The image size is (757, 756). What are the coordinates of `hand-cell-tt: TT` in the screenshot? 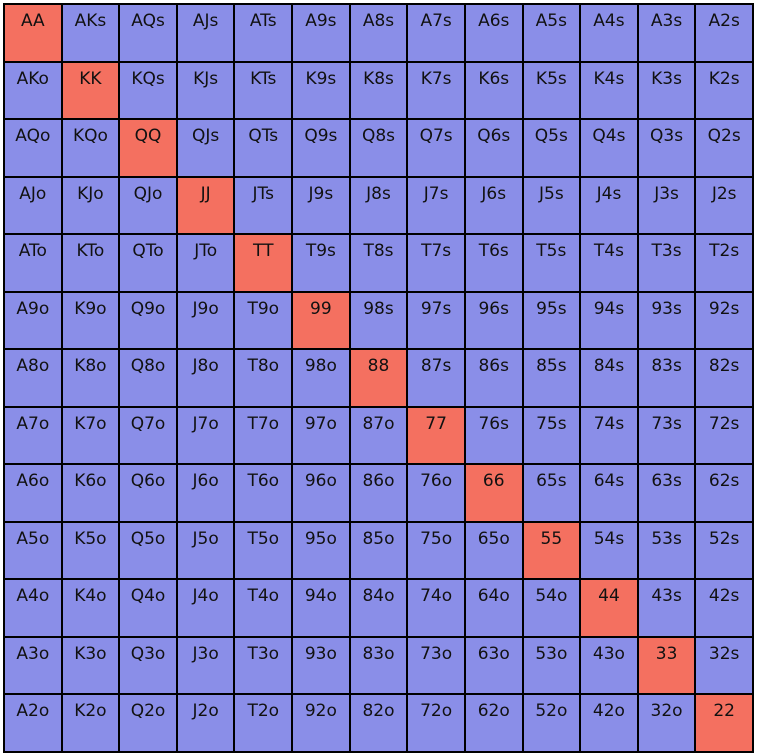 It's located at (263, 263).